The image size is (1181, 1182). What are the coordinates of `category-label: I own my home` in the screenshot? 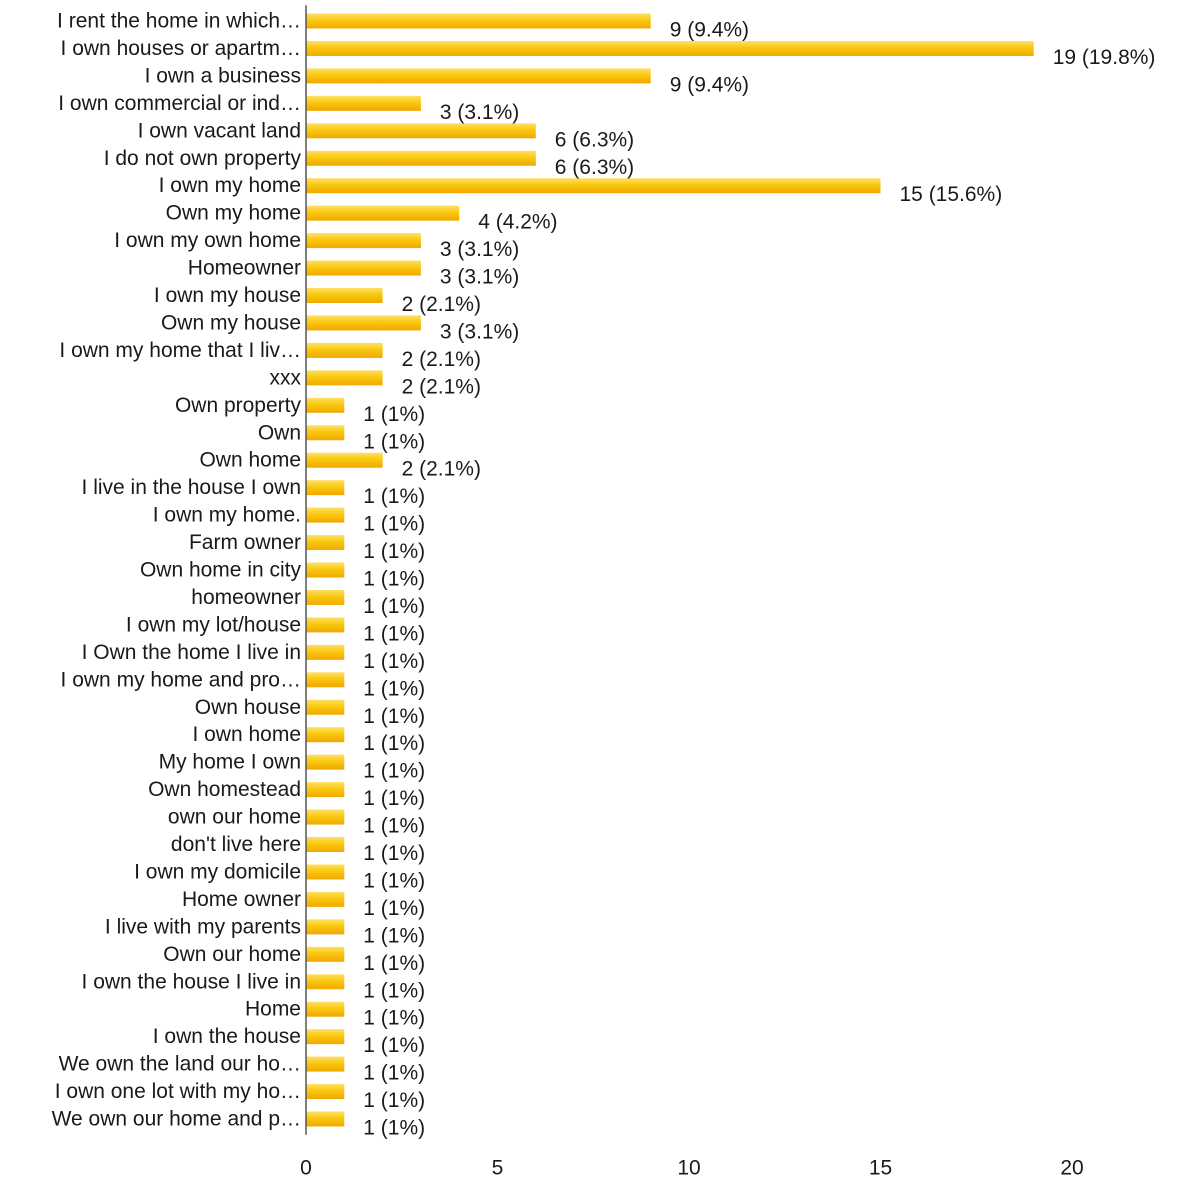 It's located at (230, 185).